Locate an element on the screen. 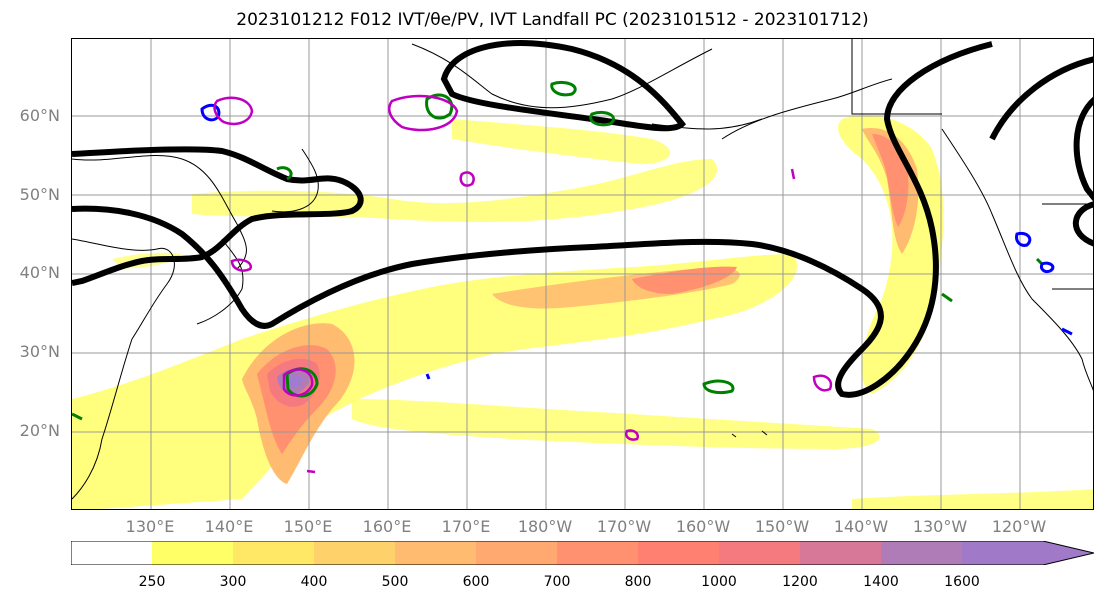  lat-label-20n: 20°N is located at coordinates (39, 430).